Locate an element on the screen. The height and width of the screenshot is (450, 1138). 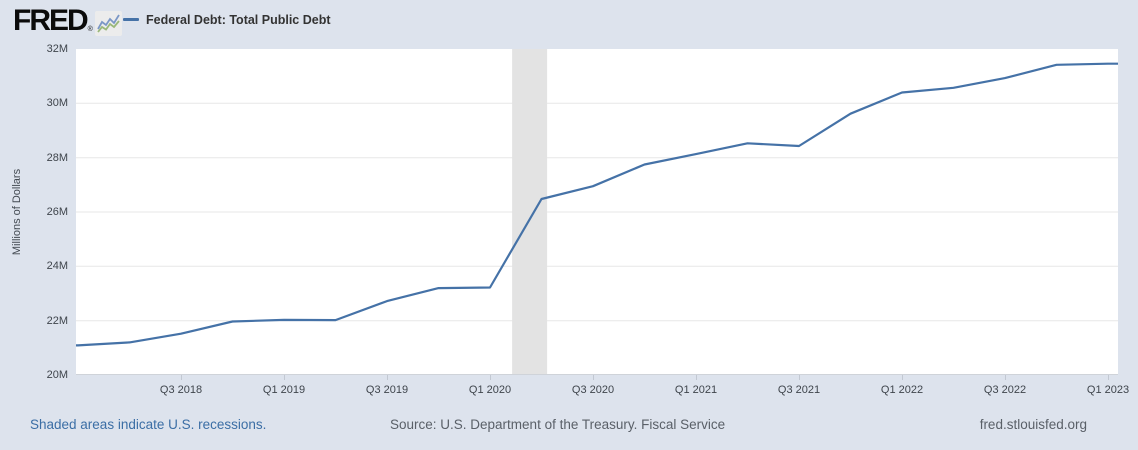
x-tick-label: Q1 2021 is located at coordinates (696, 390).